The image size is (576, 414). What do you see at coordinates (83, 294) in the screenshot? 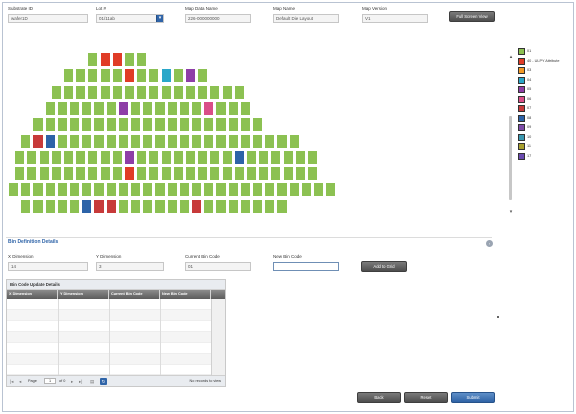
I see `column-header-y: Y Dimension` at bounding box center [83, 294].